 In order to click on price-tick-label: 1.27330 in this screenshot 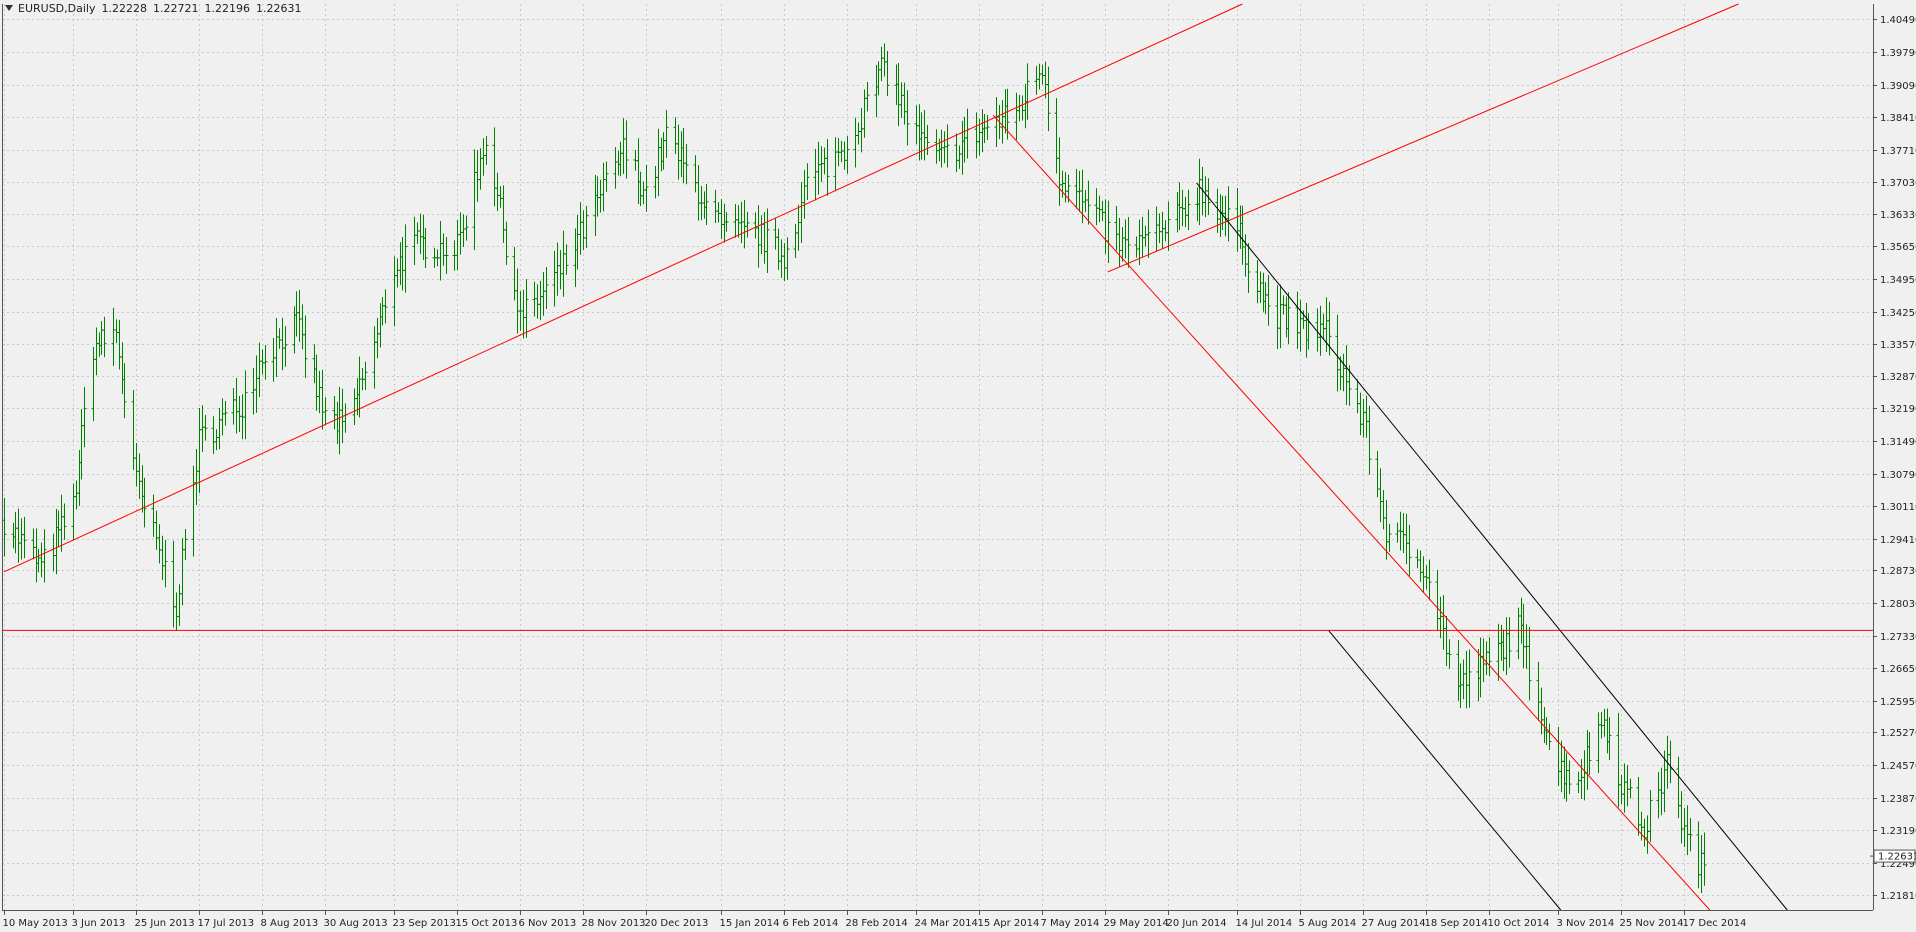, I will do `click(1898, 637)`.